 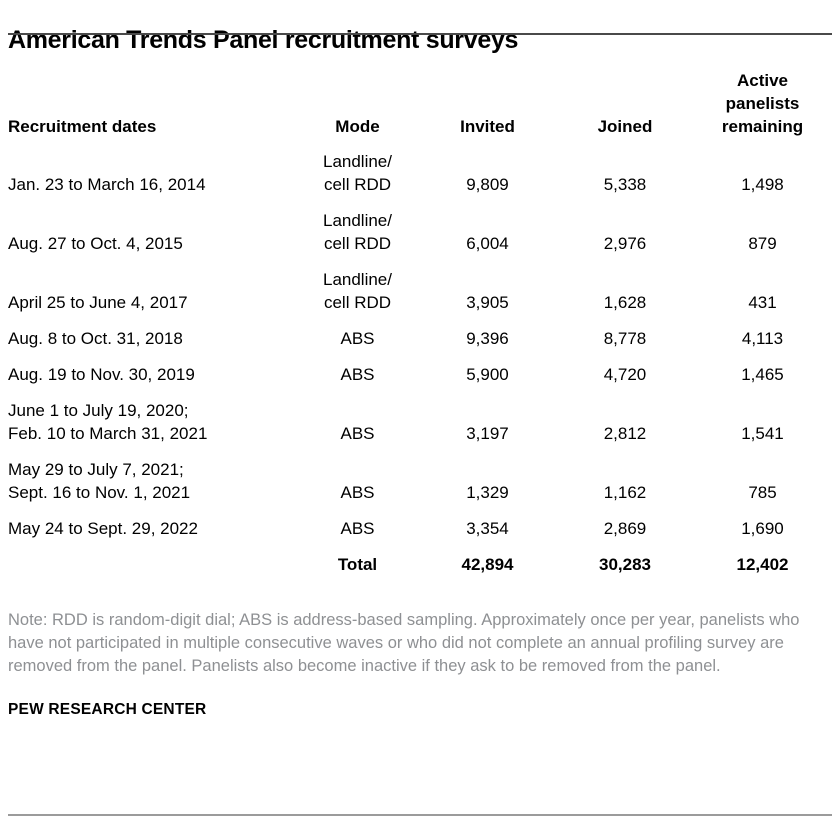 I want to click on active-remaining-cell: 785, so click(x=762, y=492).